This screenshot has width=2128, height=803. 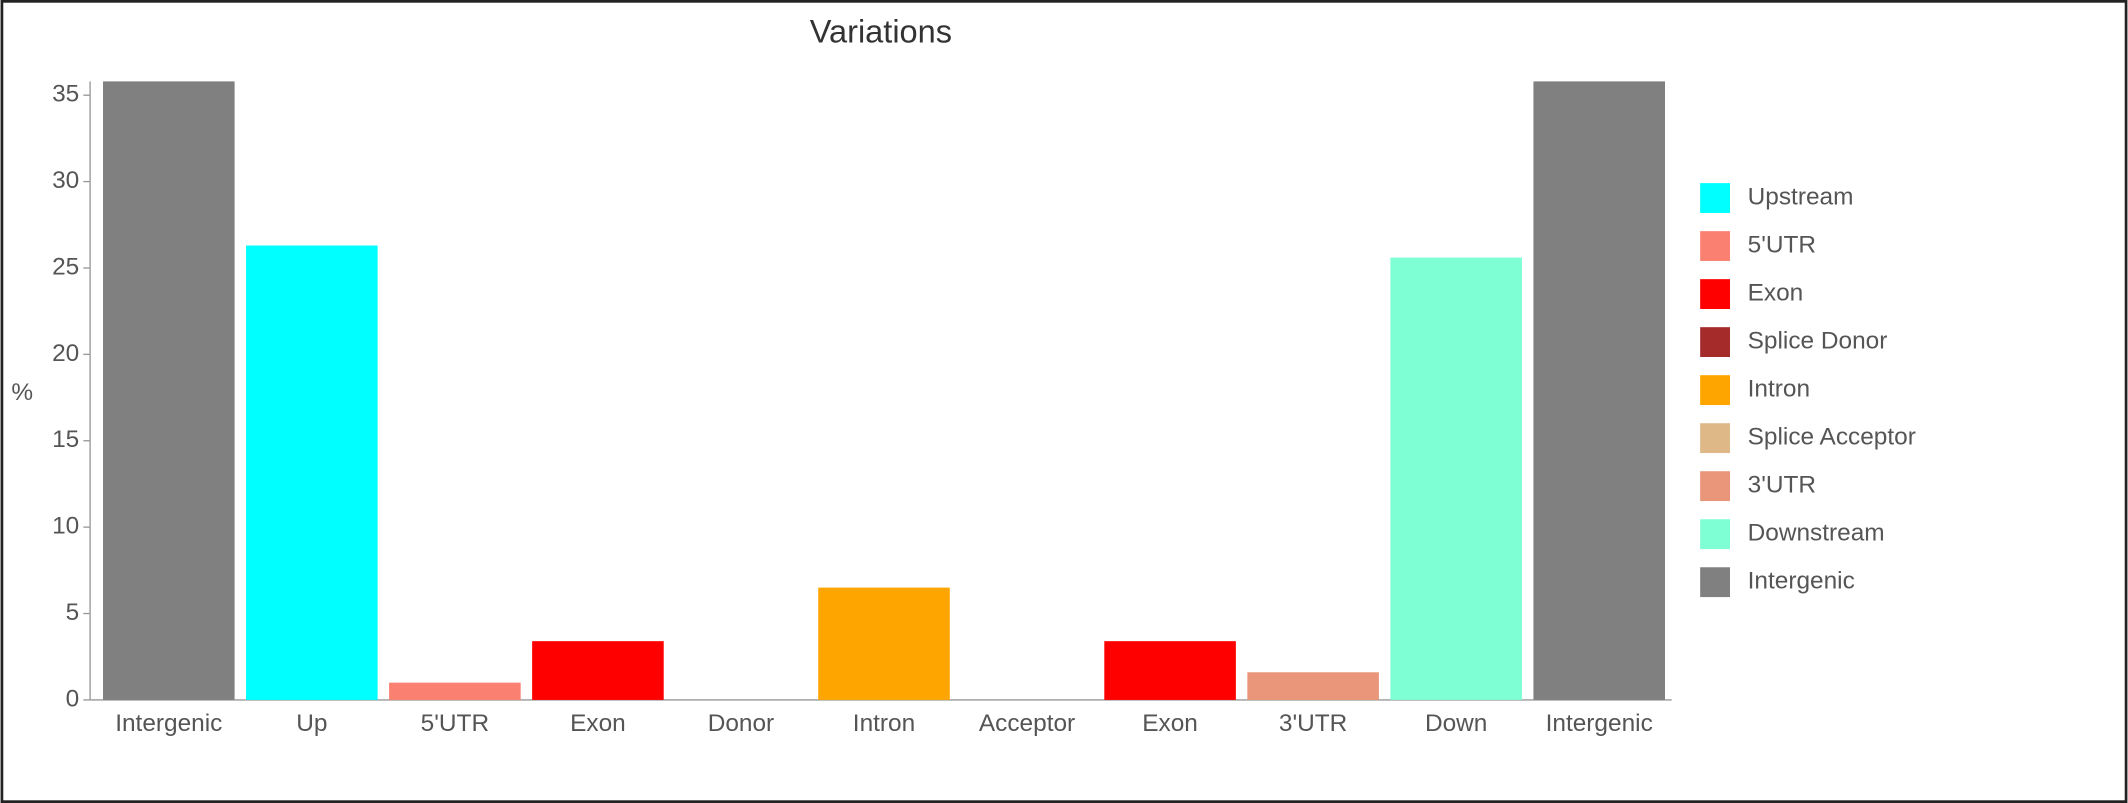 I want to click on y-tick-label: 20, so click(x=65, y=353).